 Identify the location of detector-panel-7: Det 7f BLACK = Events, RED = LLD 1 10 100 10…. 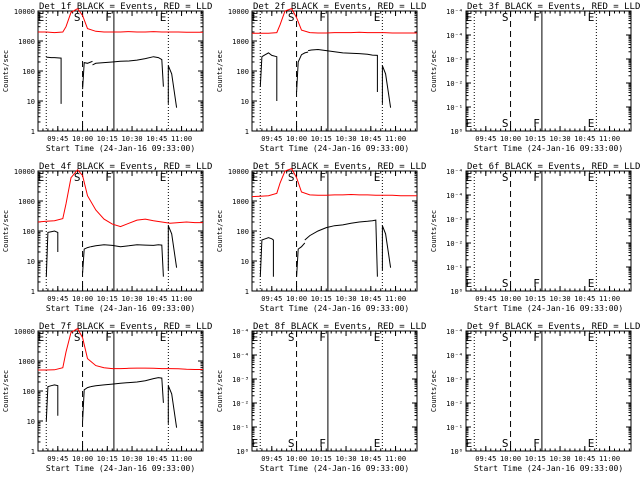
(107, 397).